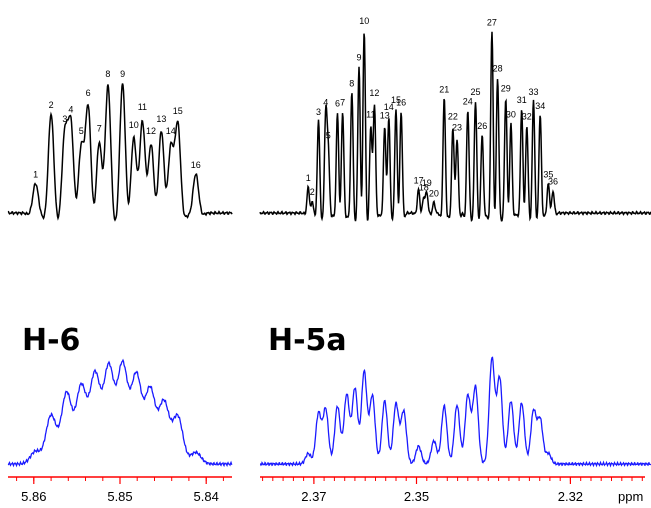 The height and width of the screenshot is (508, 651). I want to click on tick-label: 5.84, so click(206, 496).